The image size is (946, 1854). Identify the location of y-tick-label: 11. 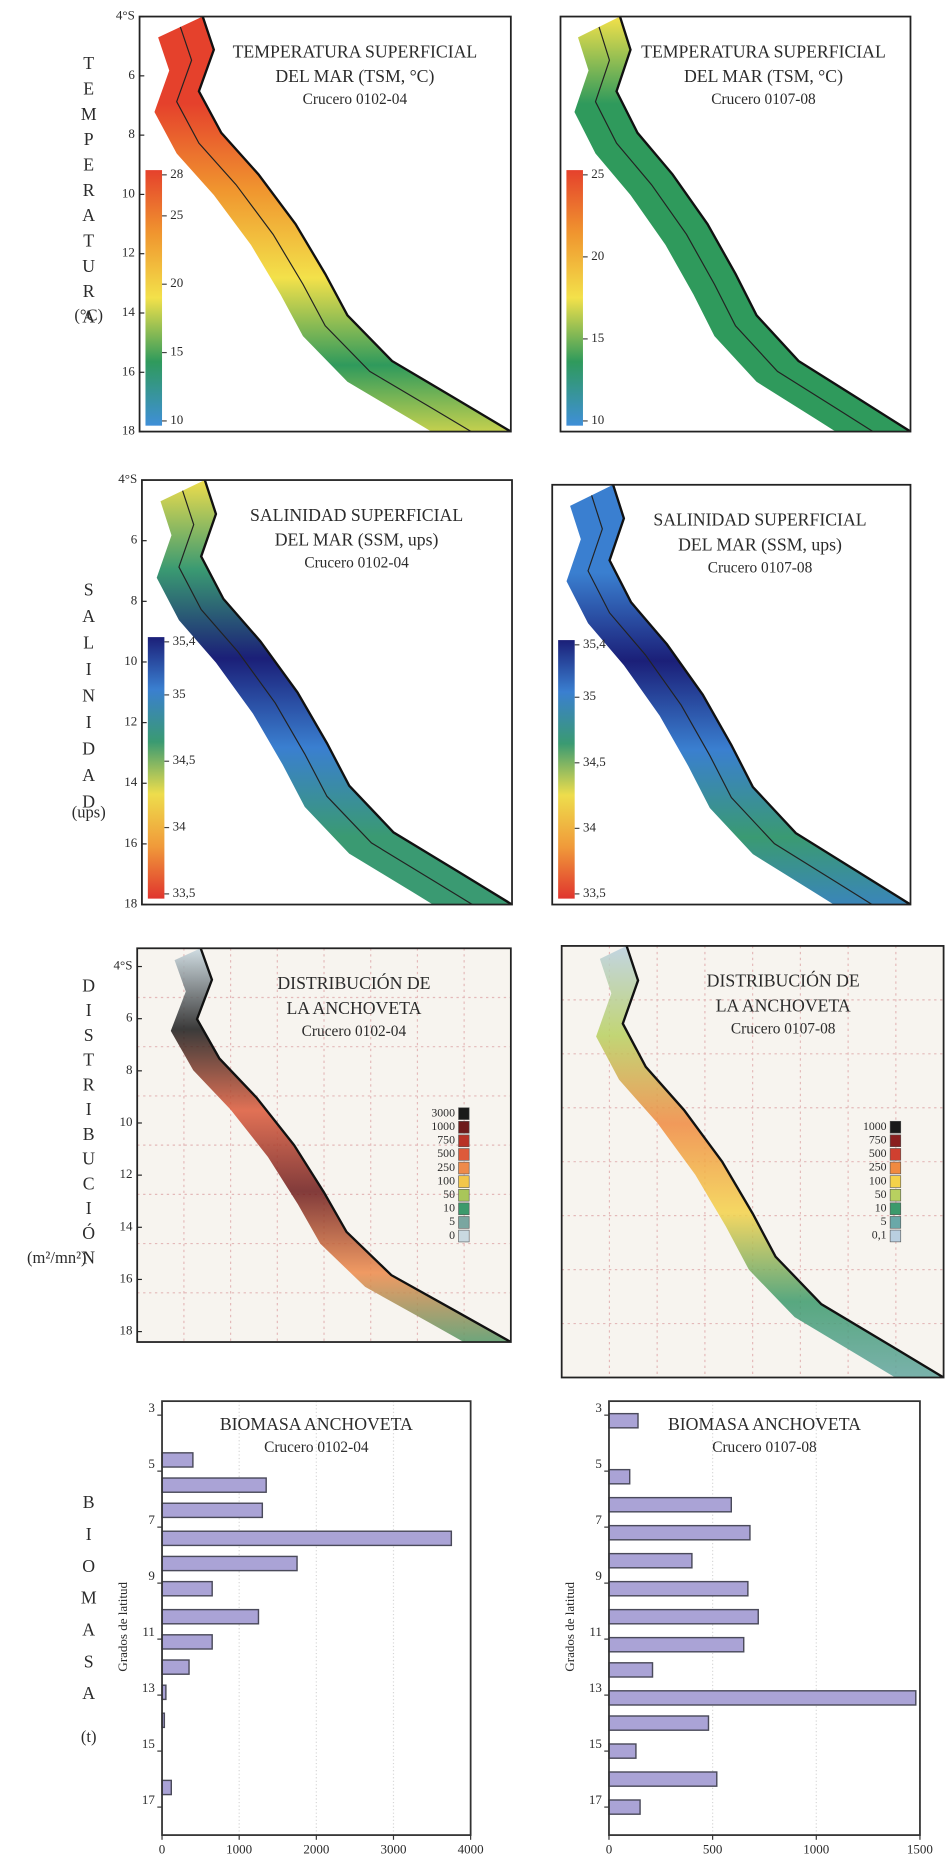
(595, 1631).